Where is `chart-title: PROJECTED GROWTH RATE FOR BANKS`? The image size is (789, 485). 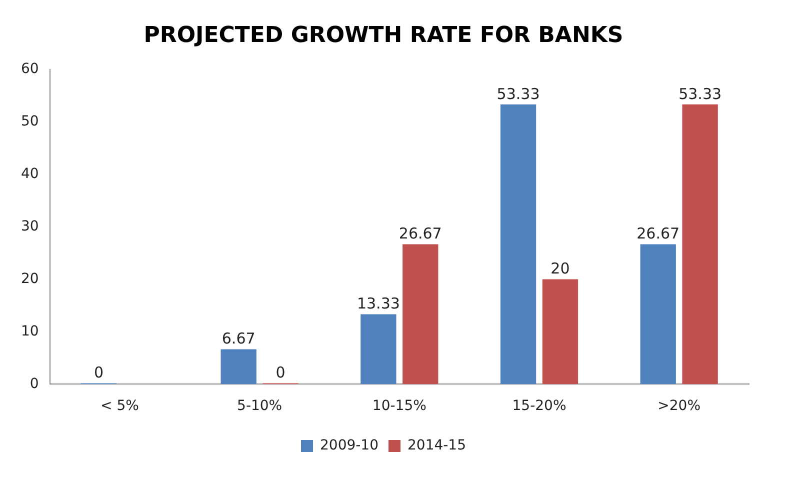 chart-title: PROJECTED GROWTH RATE FOR BANKS is located at coordinates (384, 35).